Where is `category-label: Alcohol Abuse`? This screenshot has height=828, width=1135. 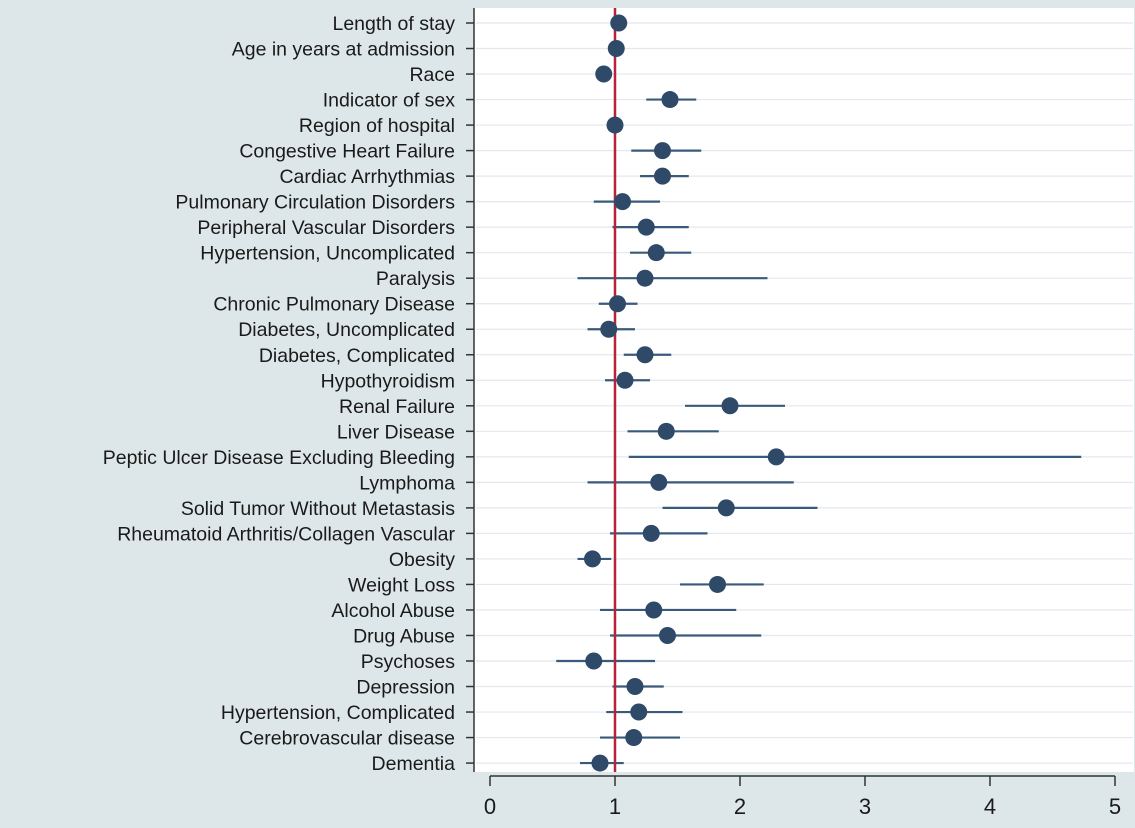 category-label: Alcohol Abuse is located at coordinates (393, 611).